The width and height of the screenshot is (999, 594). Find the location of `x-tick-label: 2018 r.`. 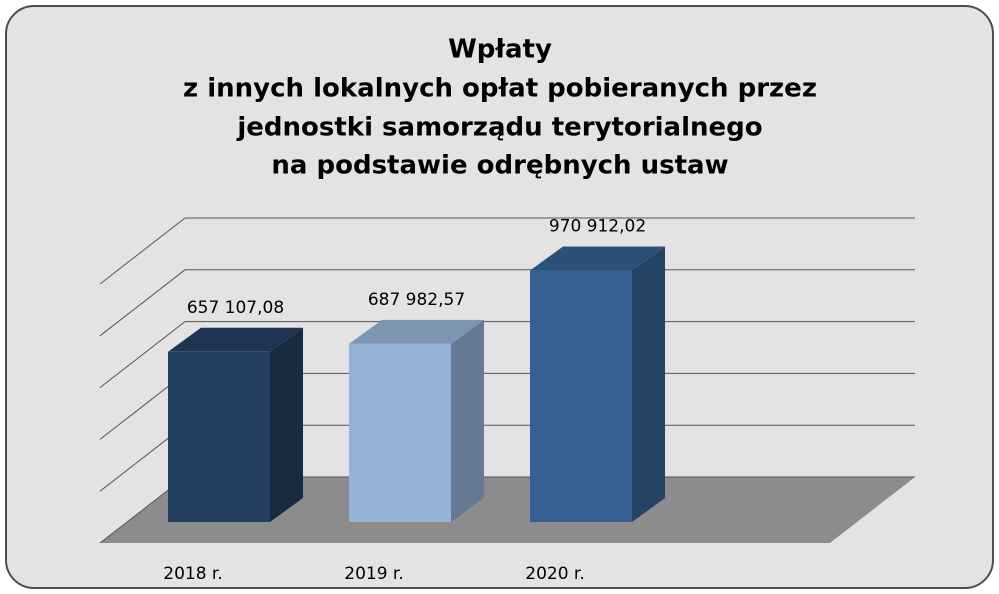

x-tick-label: 2018 r. is located at coordinates (193, 574).